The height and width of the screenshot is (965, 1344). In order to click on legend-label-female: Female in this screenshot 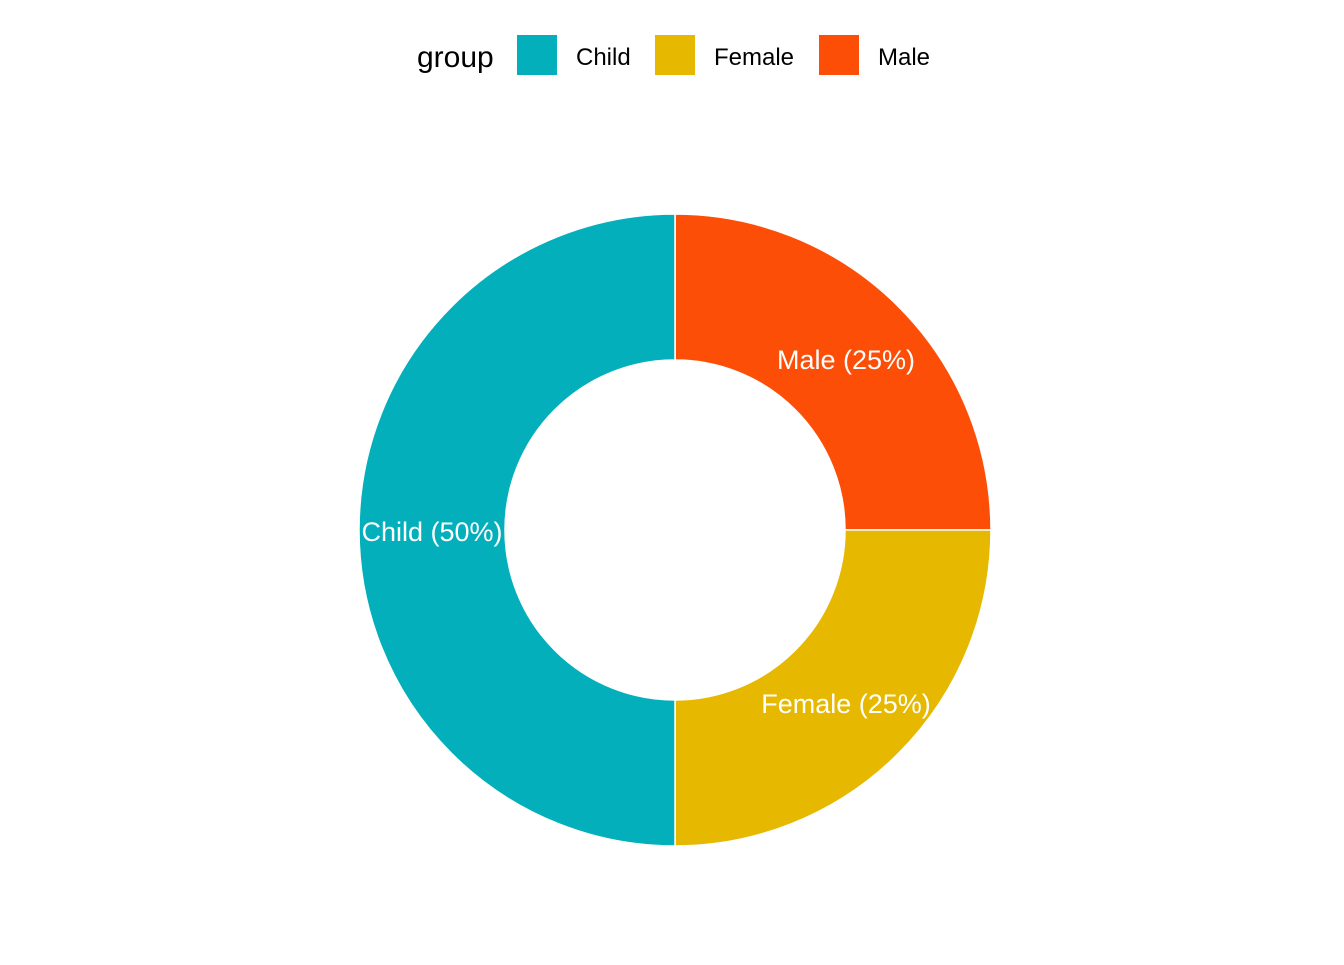, I will do `click(754, 57)`.